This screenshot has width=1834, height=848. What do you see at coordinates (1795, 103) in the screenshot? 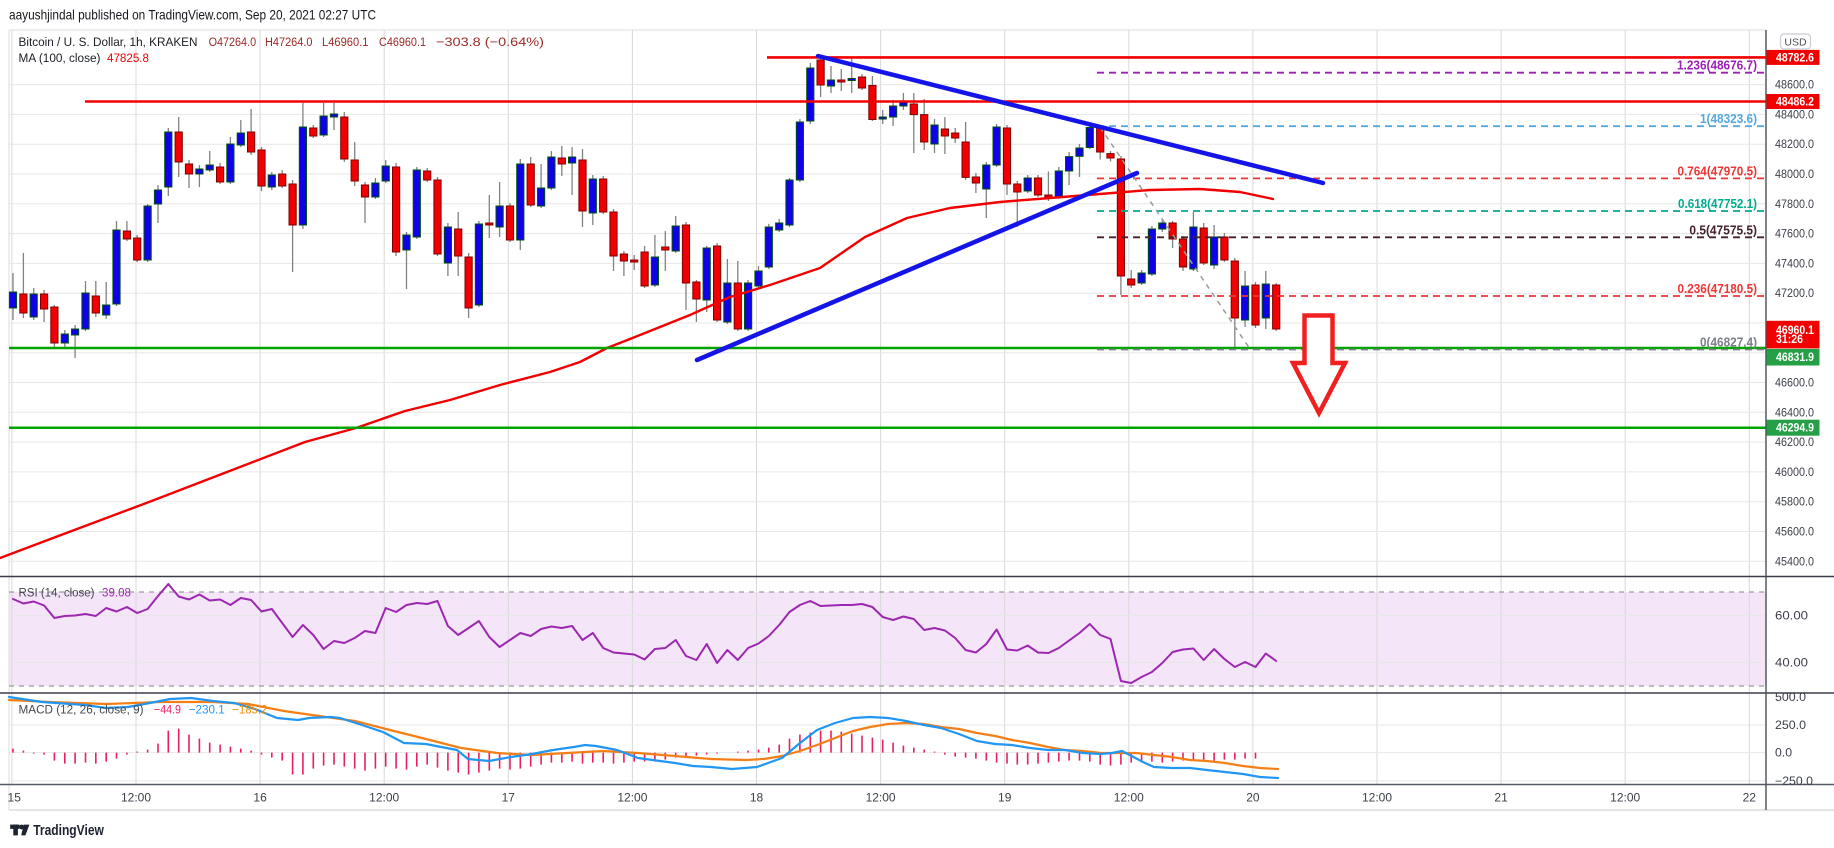
I see `svg-text: 48486.2` at bounding box center [1795, 103].